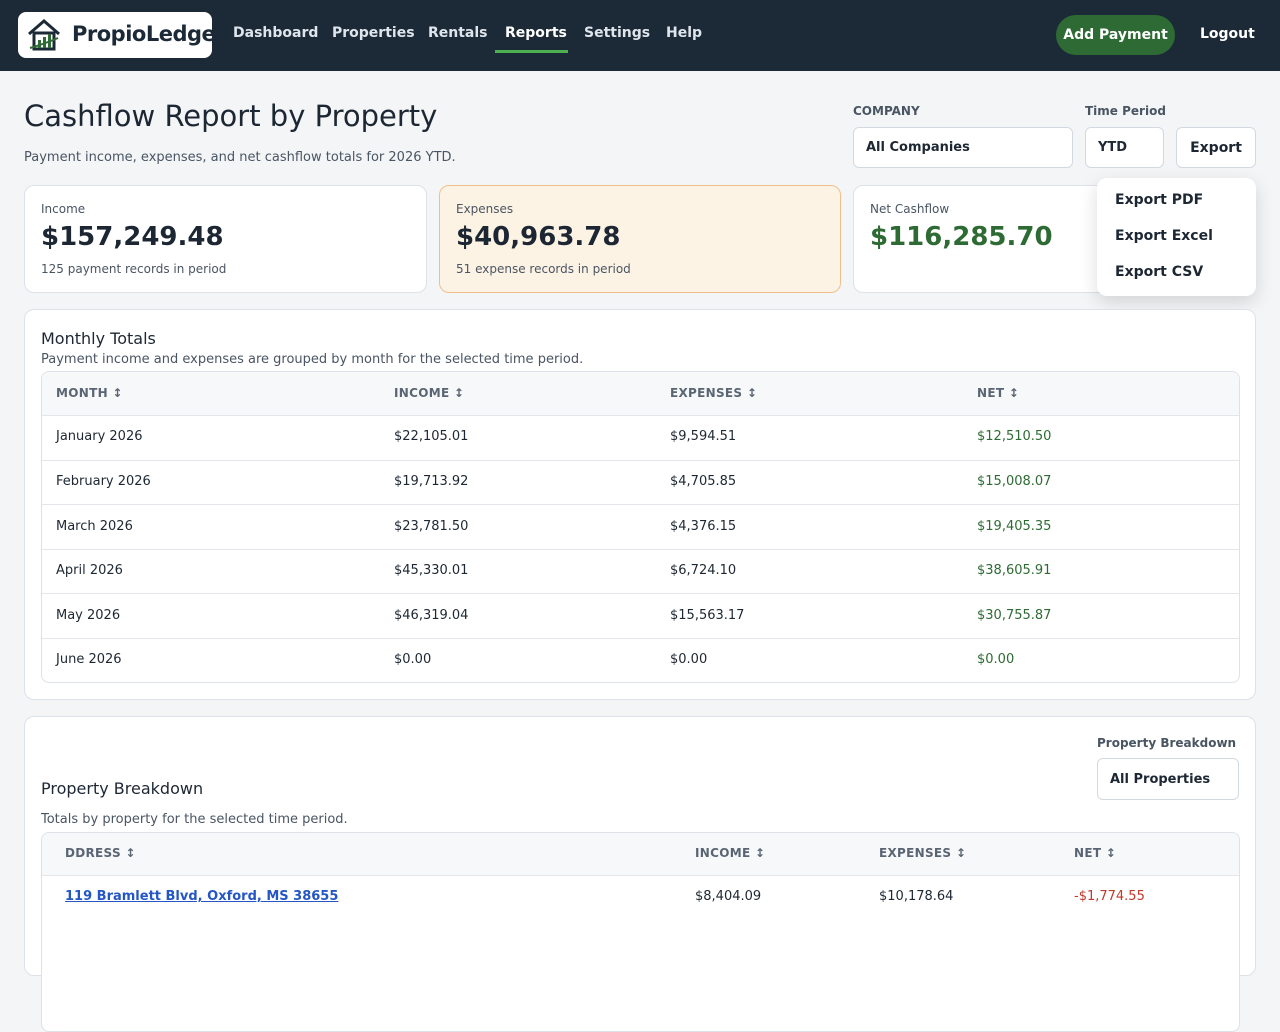 The image size is (1280, 1032). I want to click on card-label: Income, so click(63, 209).